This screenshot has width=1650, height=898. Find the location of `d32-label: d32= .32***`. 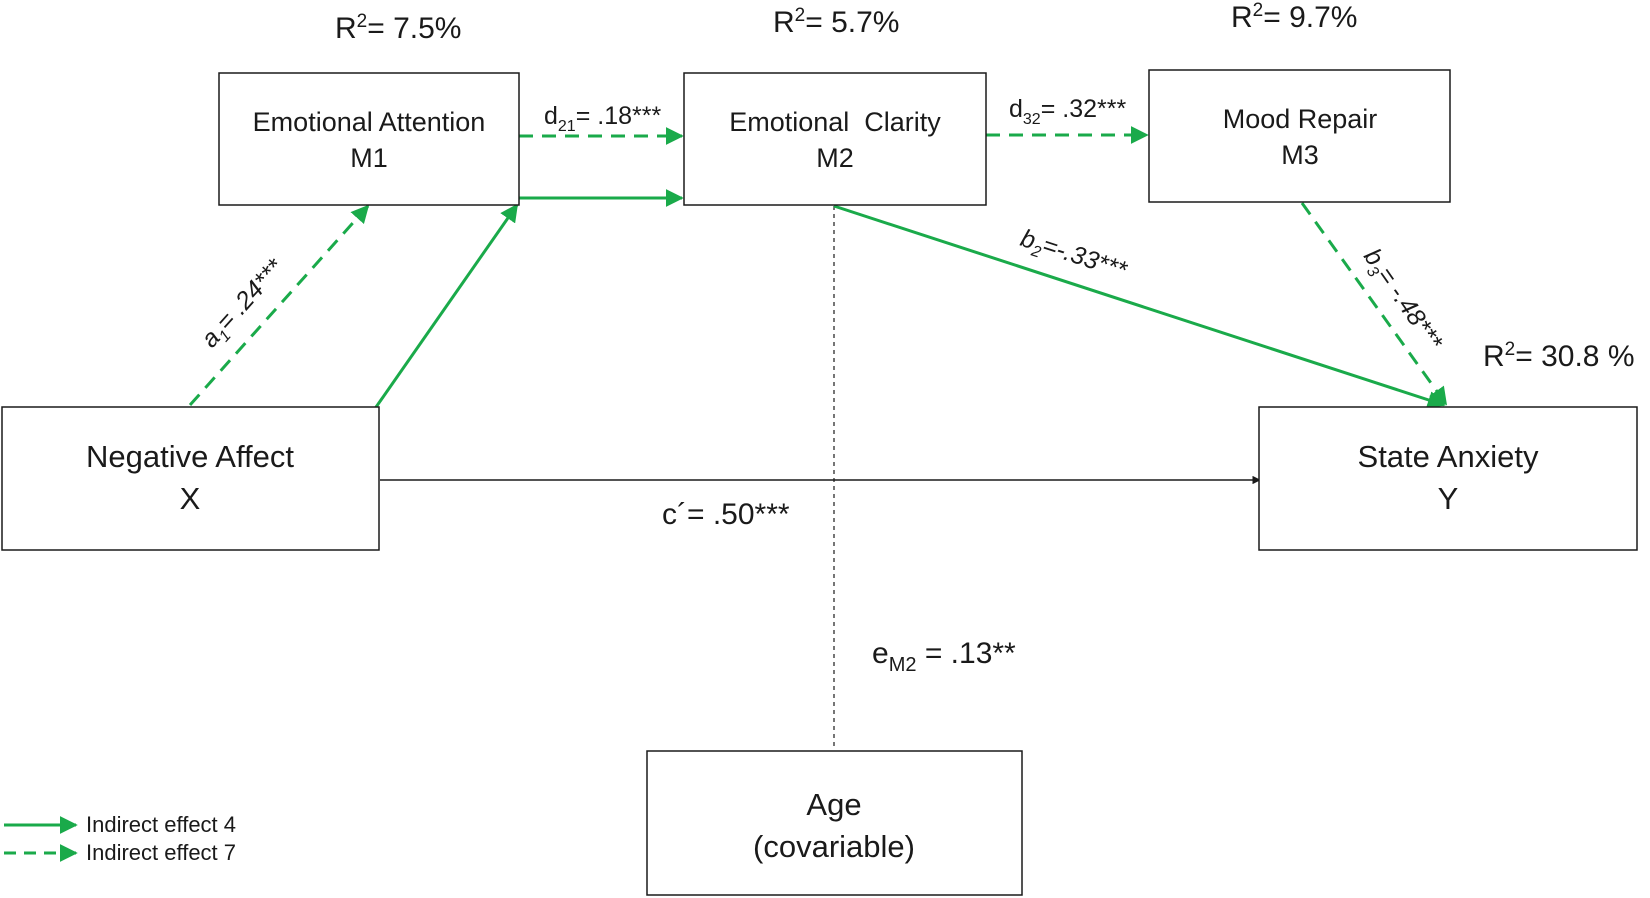

d32-label: d32= .32*** is located at coordinates (1067, 111).